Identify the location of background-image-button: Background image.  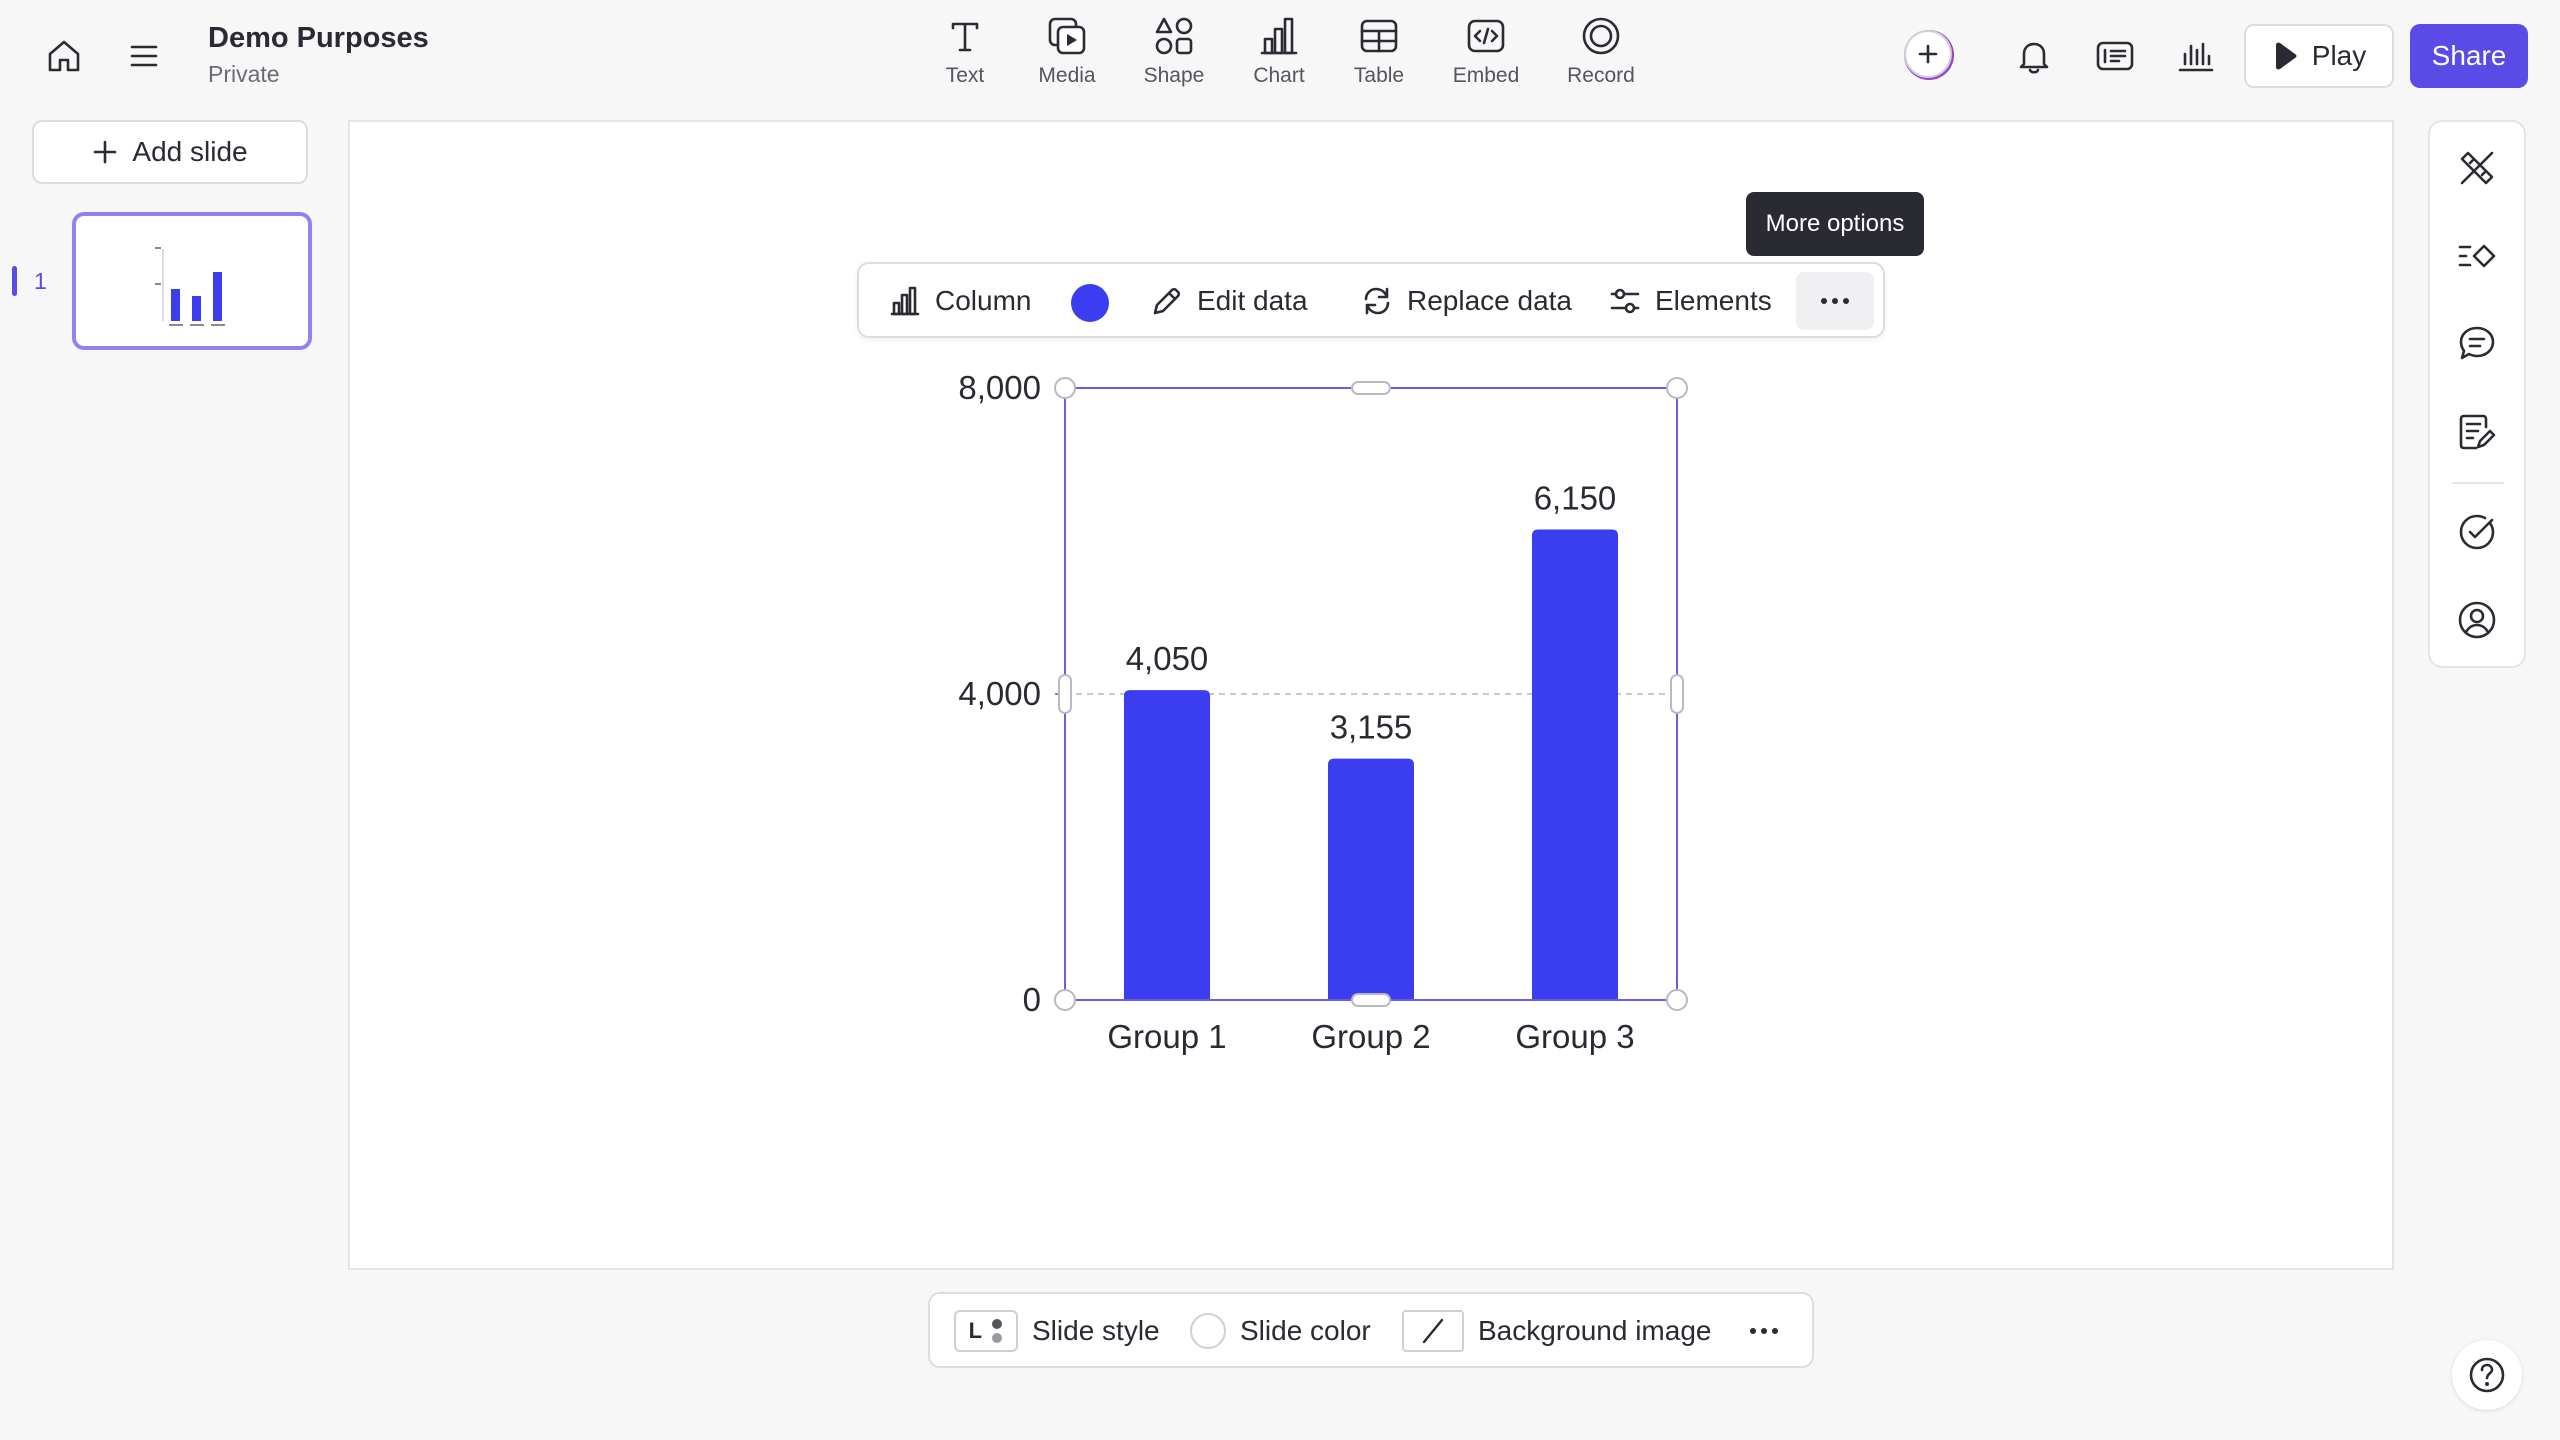
(1556, 1331).